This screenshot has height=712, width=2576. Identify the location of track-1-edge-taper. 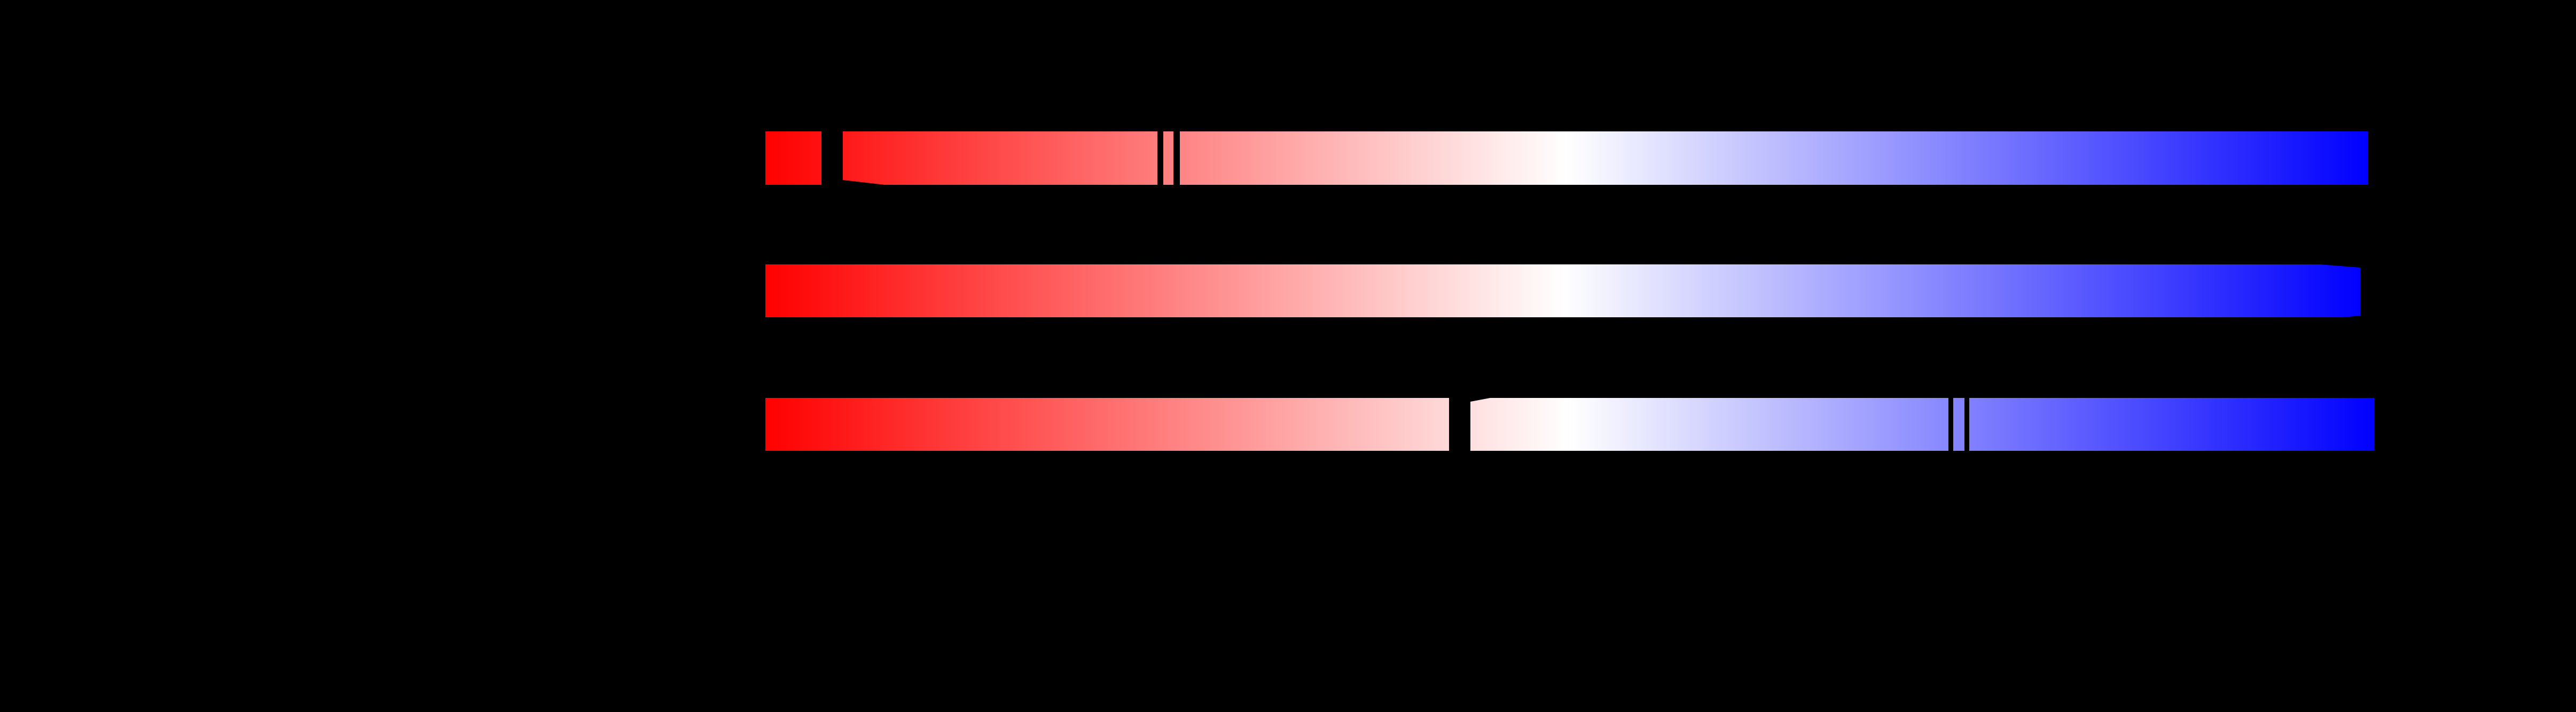
(863, 182).